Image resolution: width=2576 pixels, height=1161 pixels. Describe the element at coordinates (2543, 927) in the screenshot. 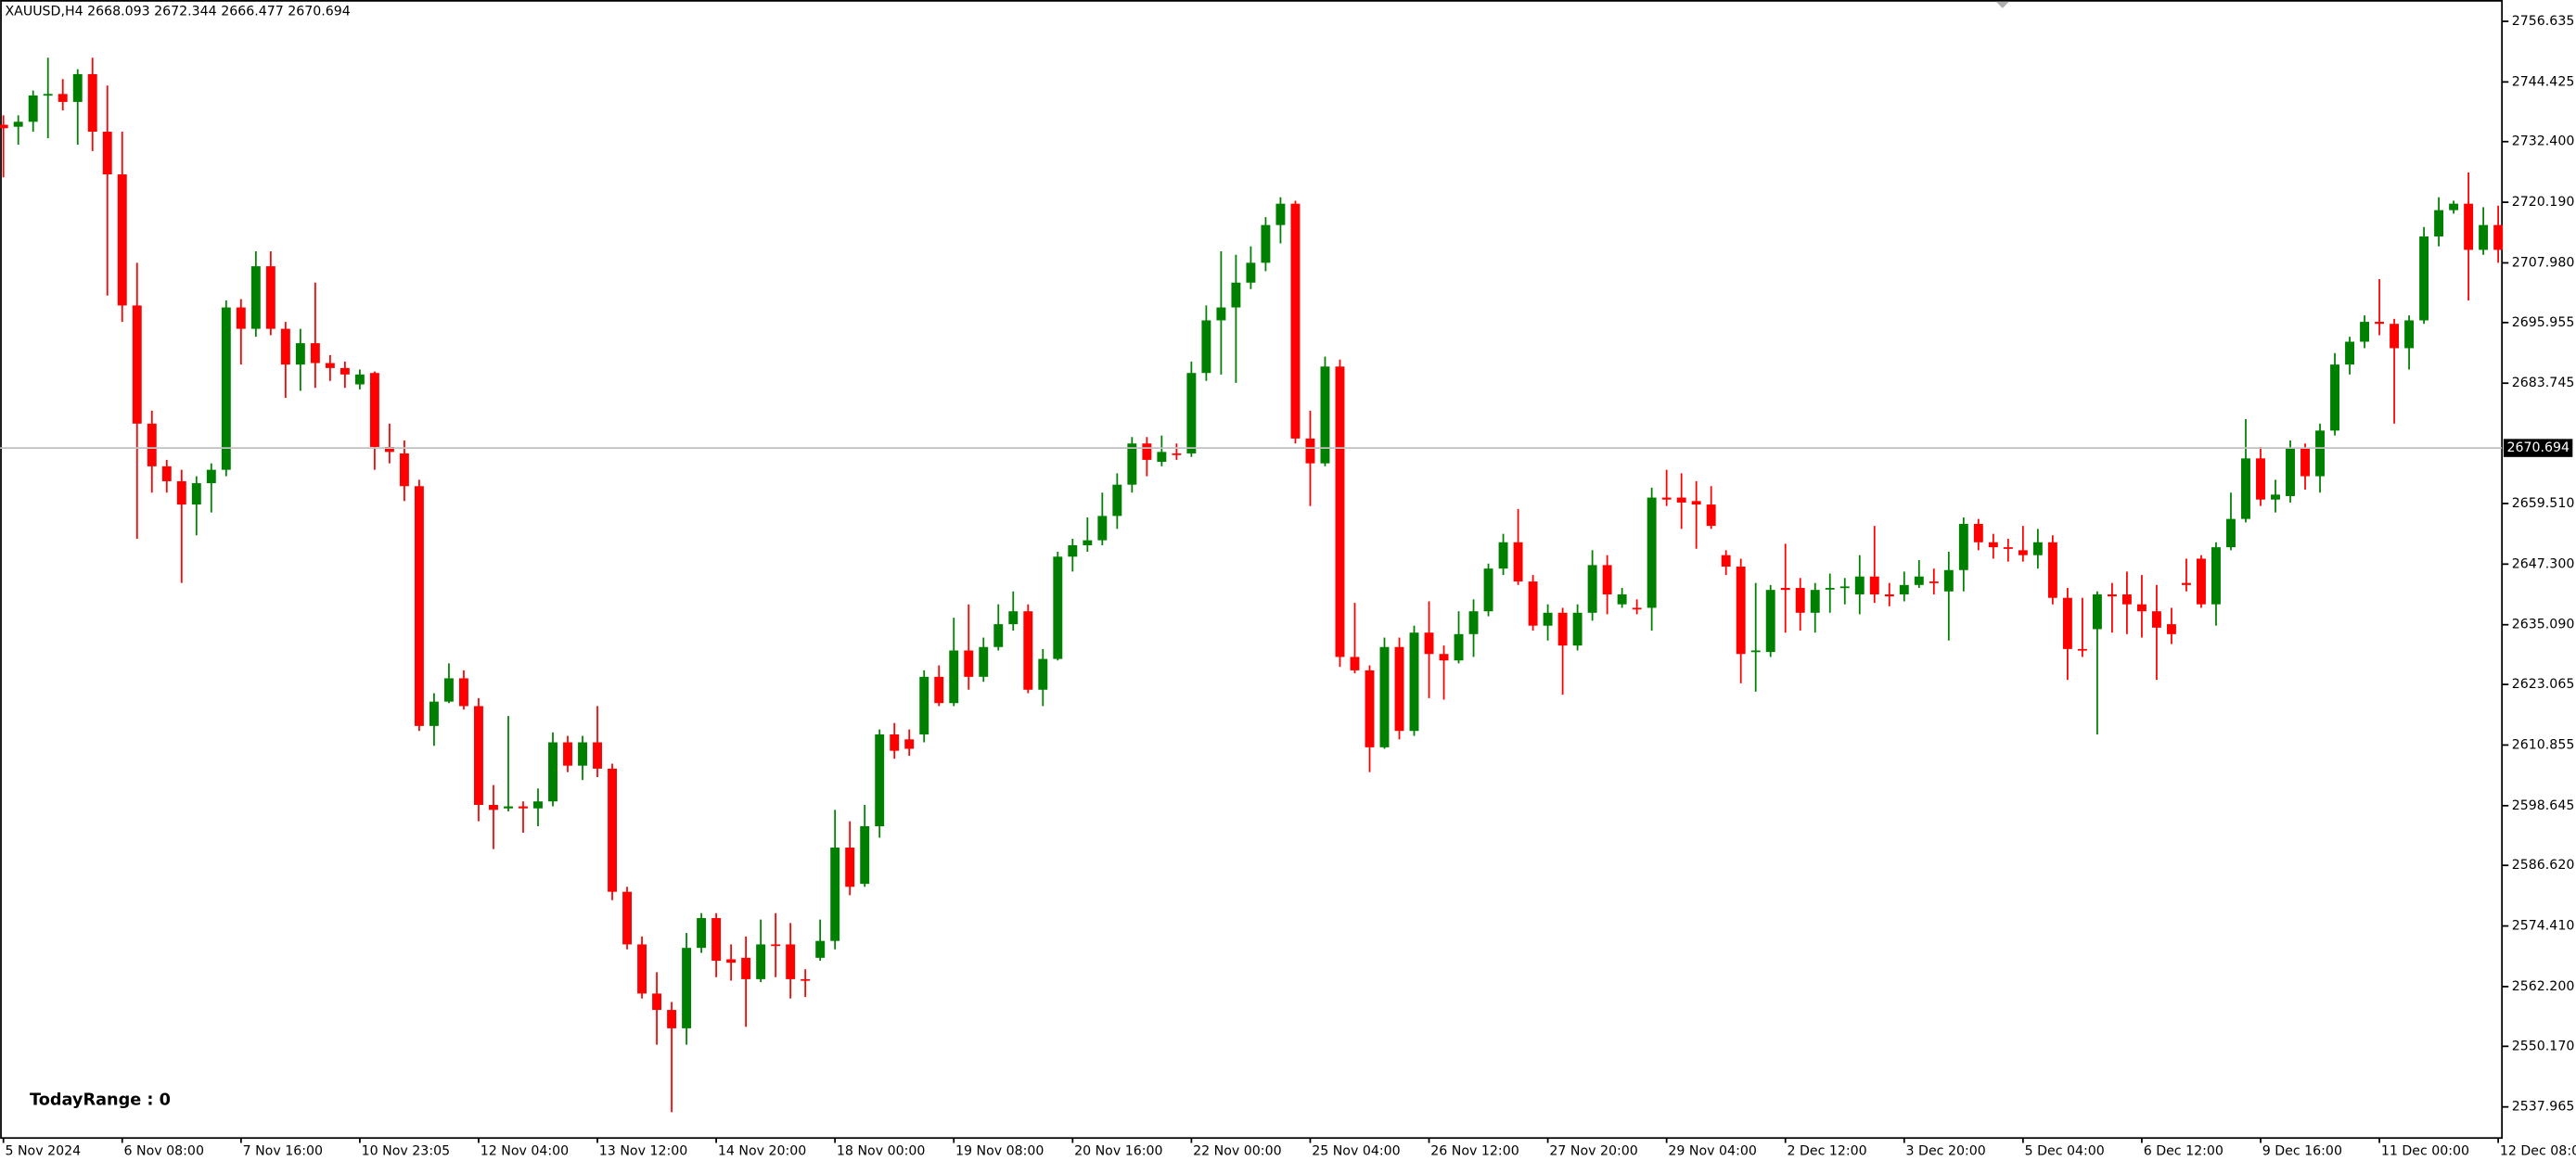

I see `y-tick-label: 2574.410` at that location.